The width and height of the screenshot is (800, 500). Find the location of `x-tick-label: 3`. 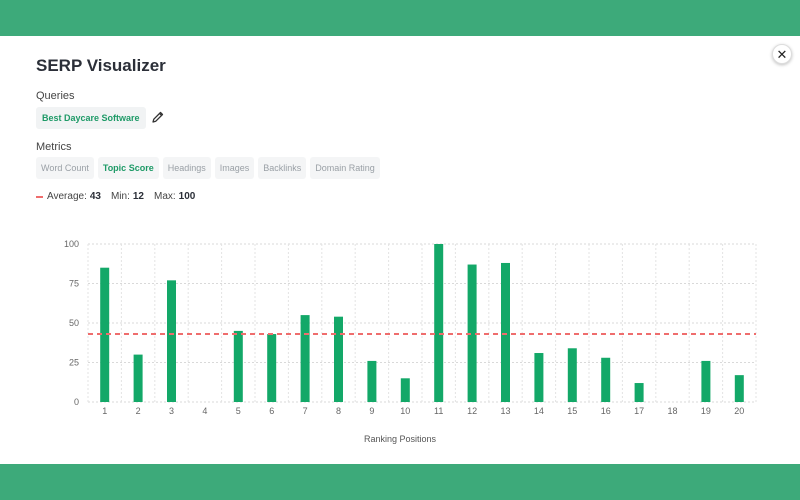

x-tick-label: 3 is located at coordinates (171, 411).